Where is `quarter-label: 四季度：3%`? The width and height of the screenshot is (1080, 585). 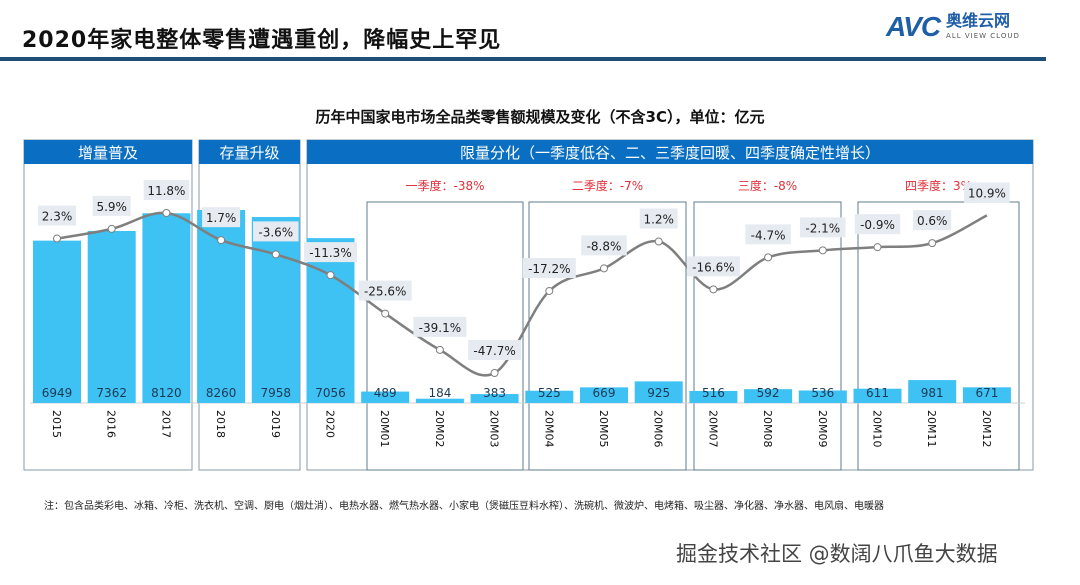
quarter-label: 四季度：3% is located at coordinates (938, 185).